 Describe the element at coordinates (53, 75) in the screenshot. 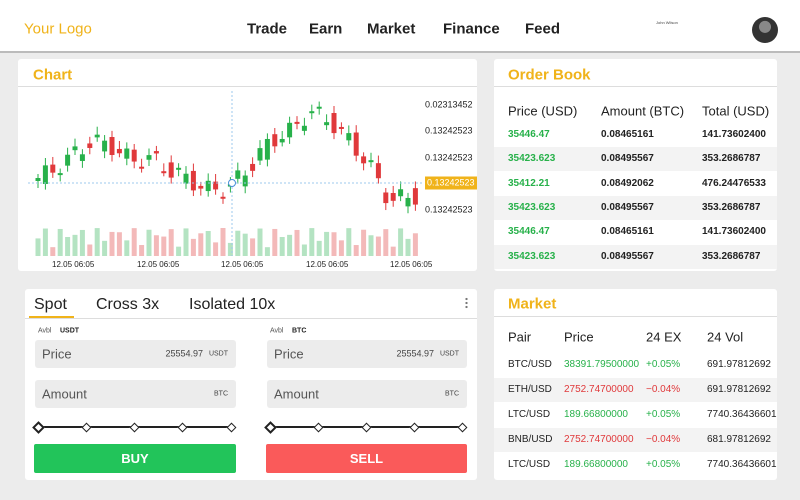

I see `panel-title: Chart` at that location.